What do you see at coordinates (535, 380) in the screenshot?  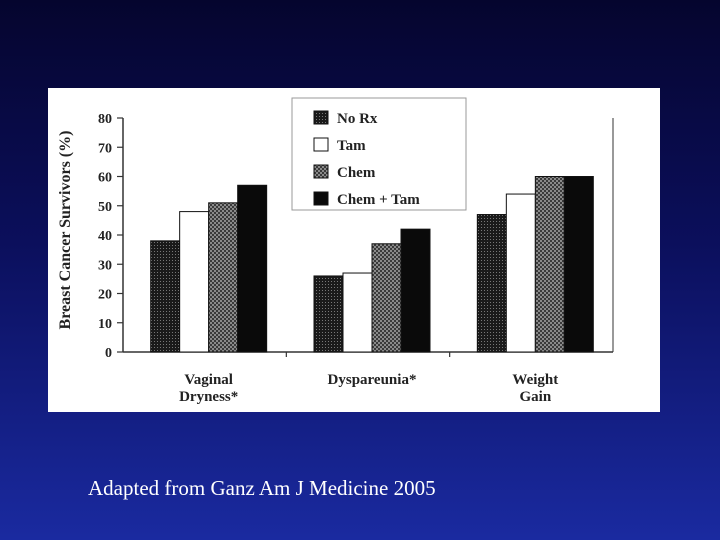 I see `x-category-label: Weight` at bounding box center [535, 380].